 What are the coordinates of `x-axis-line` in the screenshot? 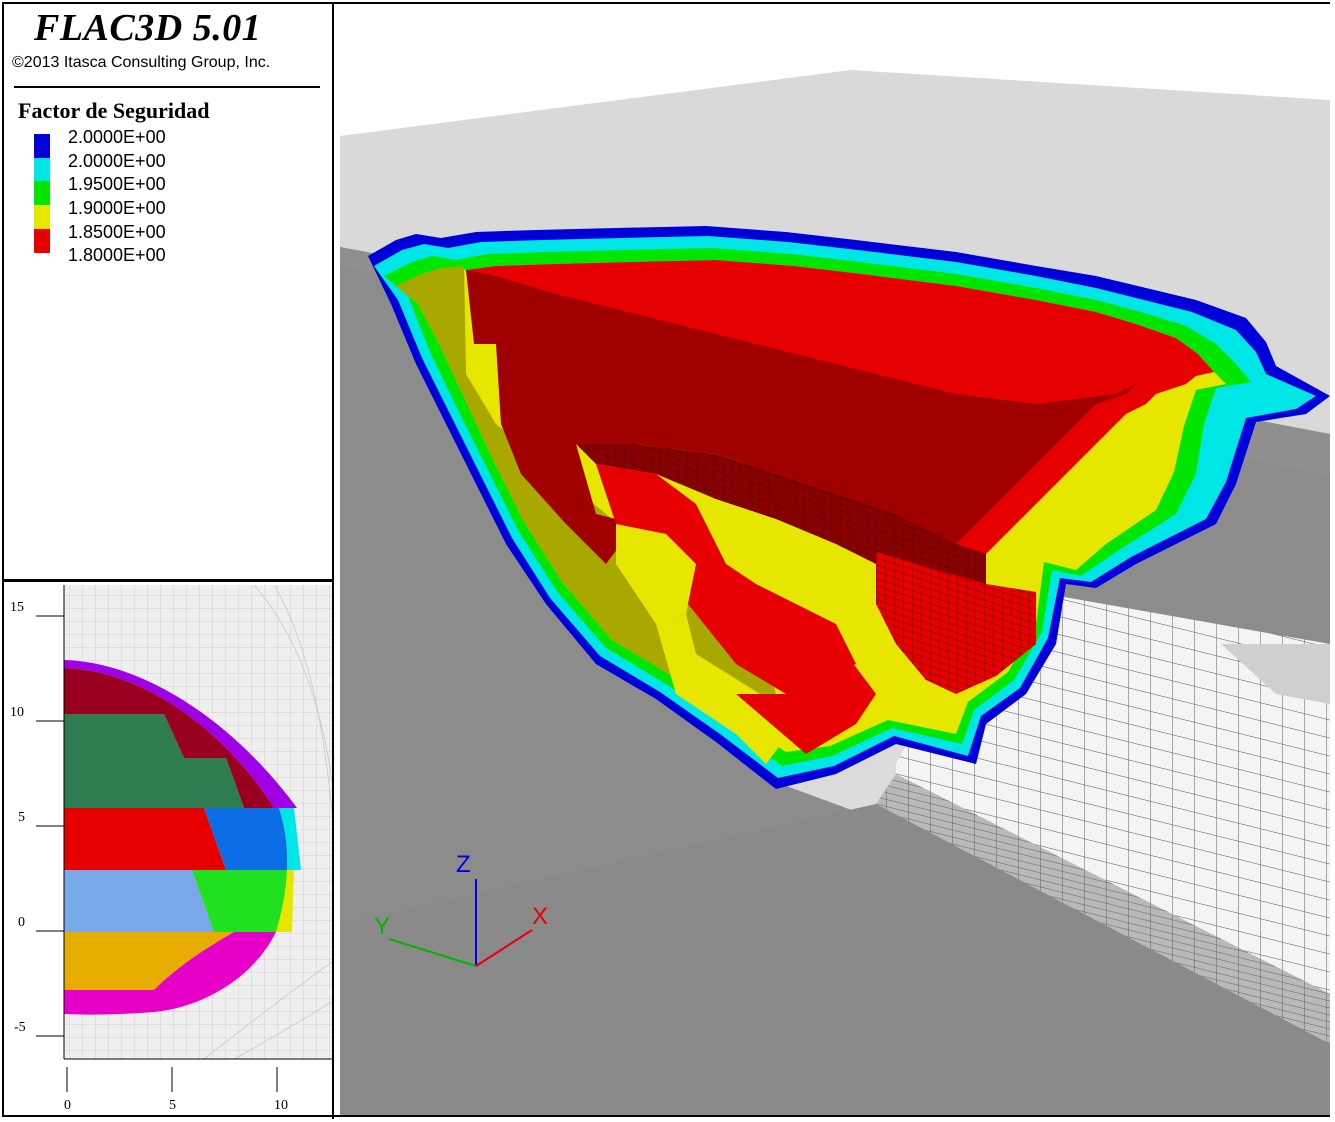 It's located at (504, 948).